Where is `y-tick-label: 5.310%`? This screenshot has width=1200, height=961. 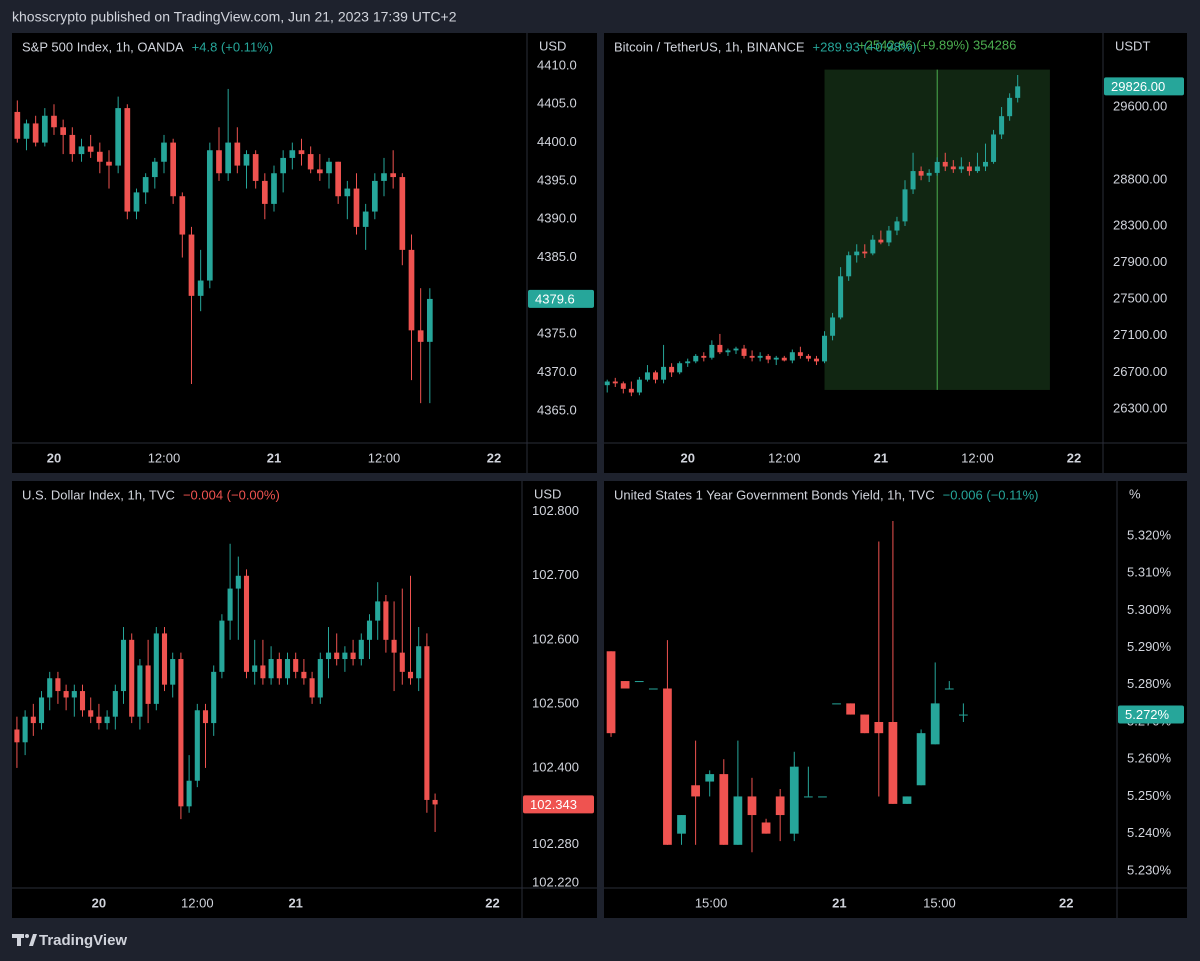 y-tick-label: 5.310% is located at coordinates (1149, 572).